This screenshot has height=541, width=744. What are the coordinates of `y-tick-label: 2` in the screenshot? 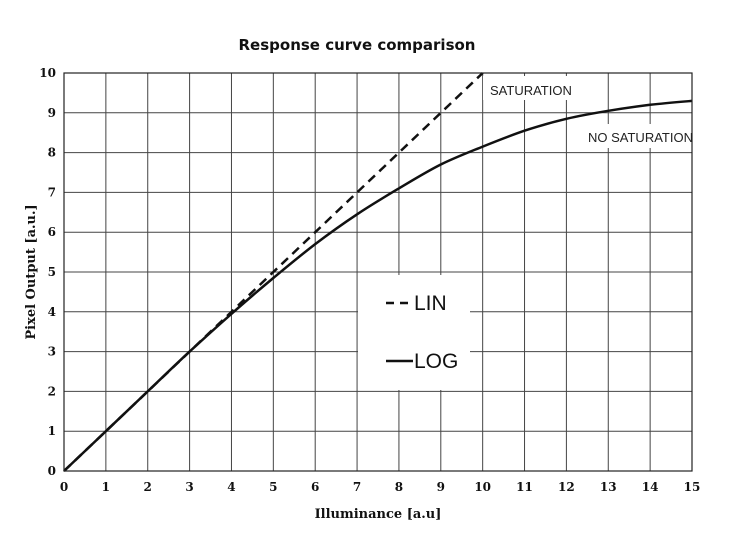 It's located at (52, 391).